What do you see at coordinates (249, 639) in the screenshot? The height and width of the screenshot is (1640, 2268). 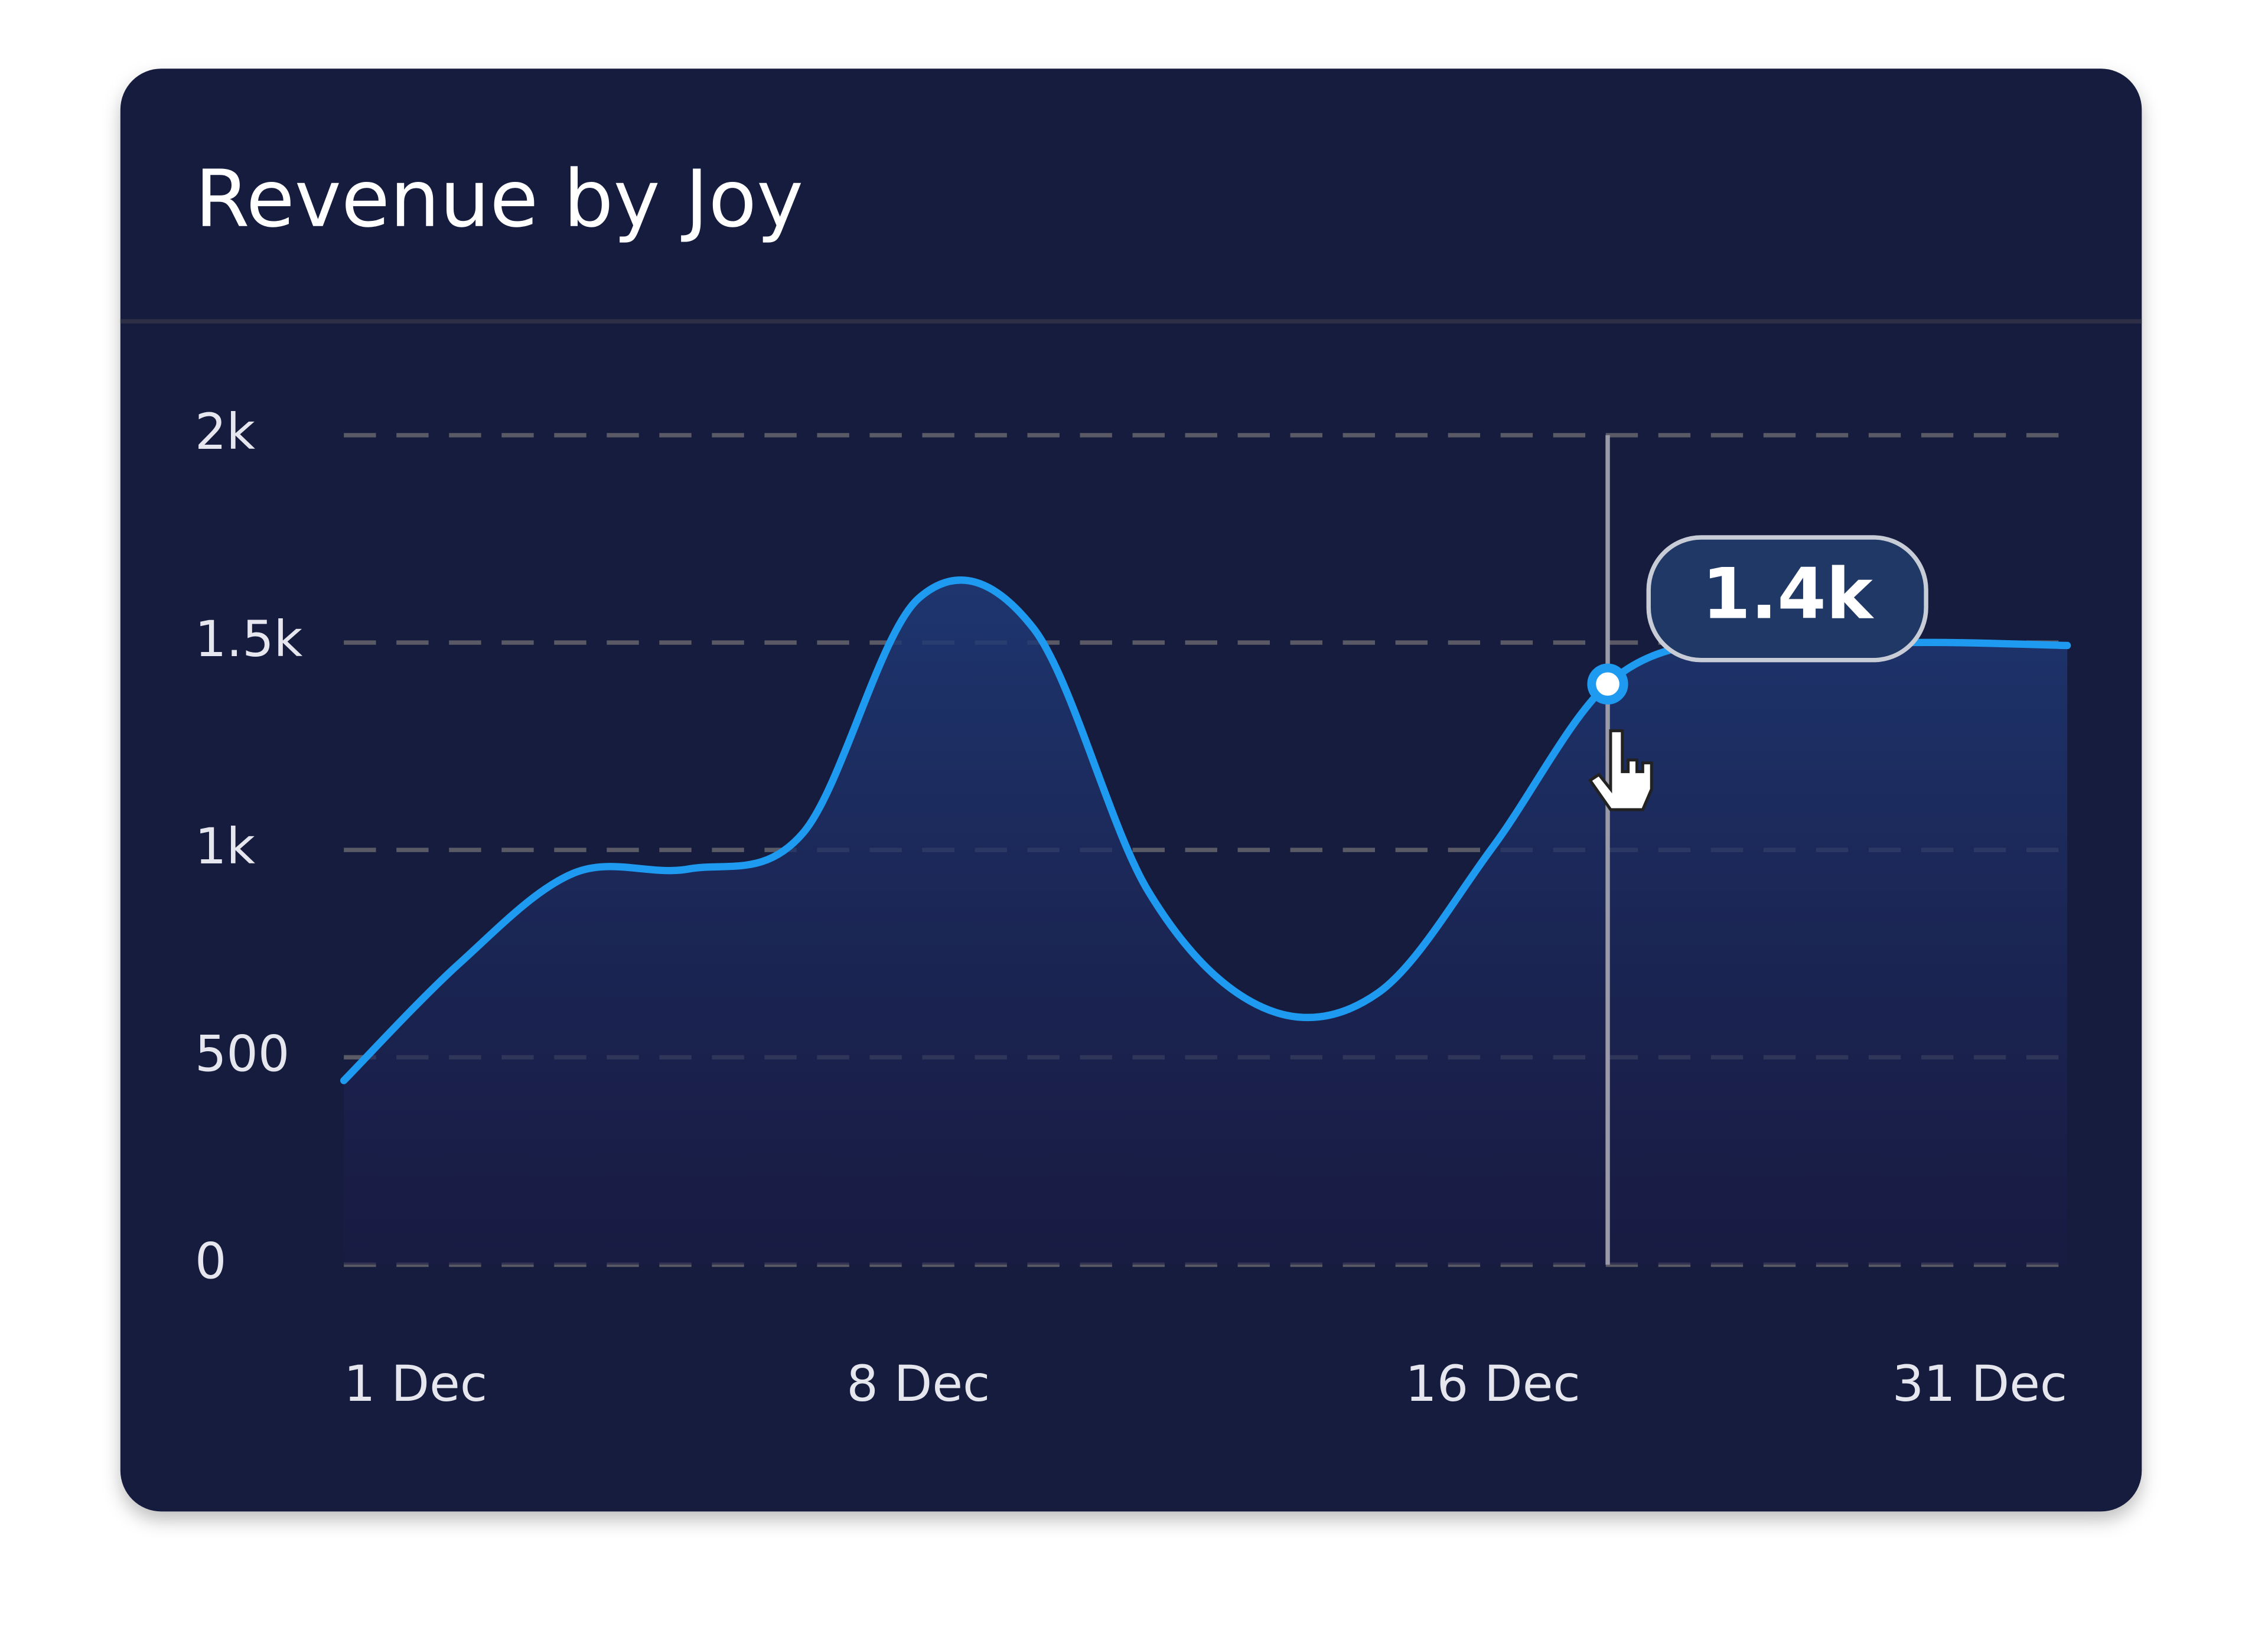 I see `y-tick-label: 1.5k` at bounding box center [249, 639].